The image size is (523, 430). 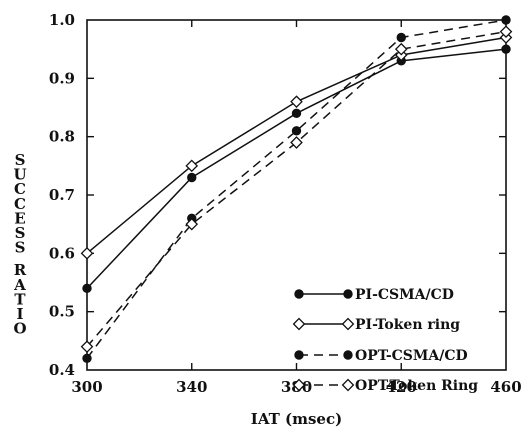 I want to click on legend-item: PI-CSMA/CD, so click(x=374, y=295).